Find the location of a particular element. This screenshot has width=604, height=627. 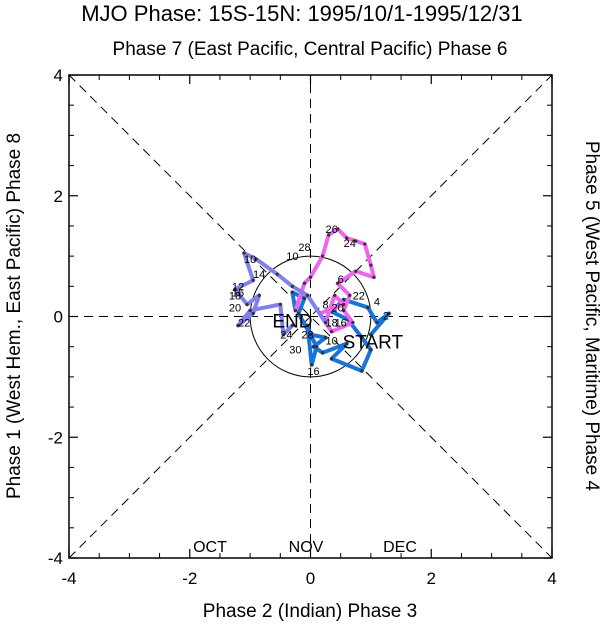

day-label-nov: 8 is located at coordinates (326, 305).